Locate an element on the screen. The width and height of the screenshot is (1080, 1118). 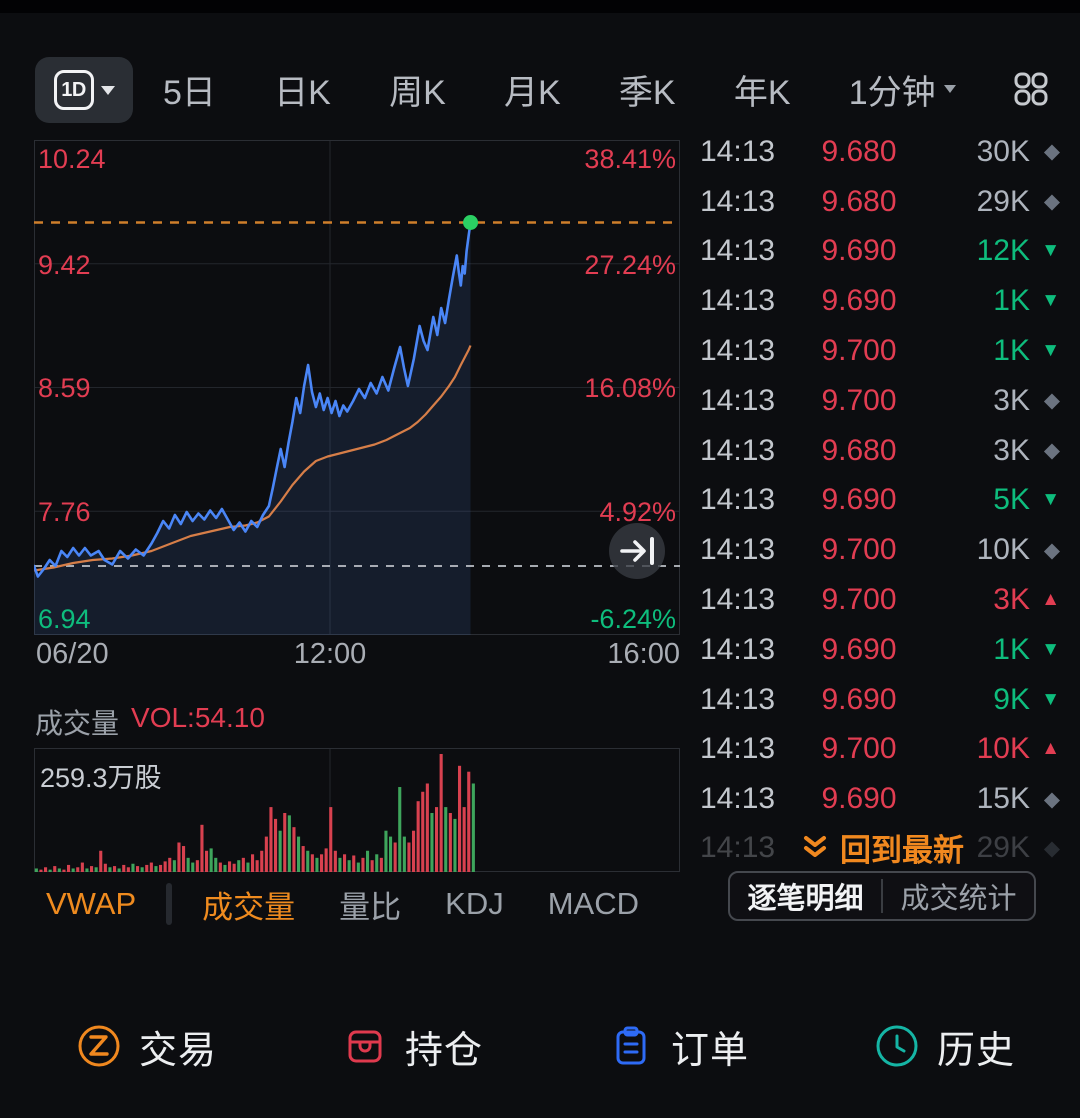
time-axis-noon: 12:00 is located at coordinates (330, 654).